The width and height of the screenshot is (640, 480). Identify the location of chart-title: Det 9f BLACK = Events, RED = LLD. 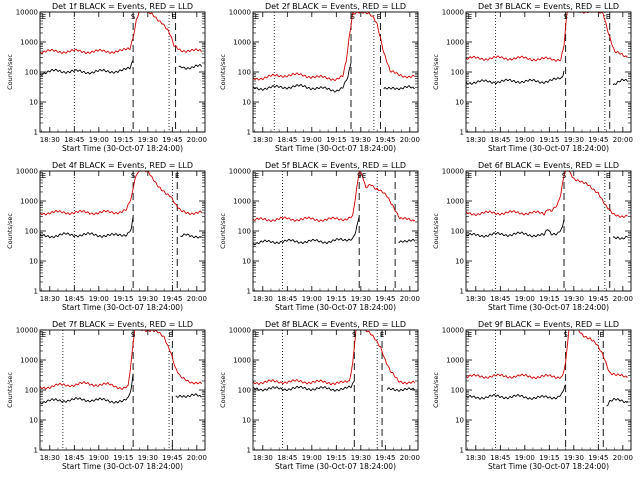
(548, 324).